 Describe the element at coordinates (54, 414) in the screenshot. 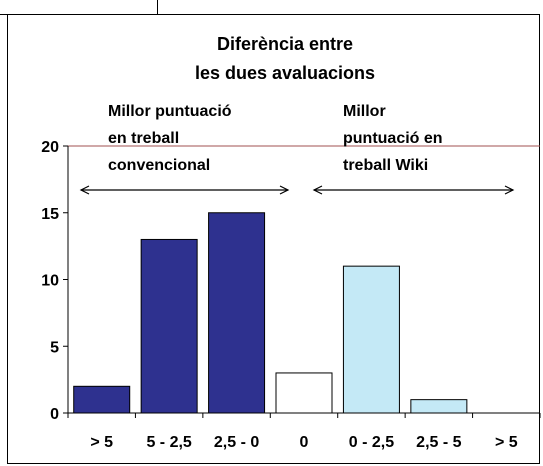

I see `y-tick-label: 0` at that location.